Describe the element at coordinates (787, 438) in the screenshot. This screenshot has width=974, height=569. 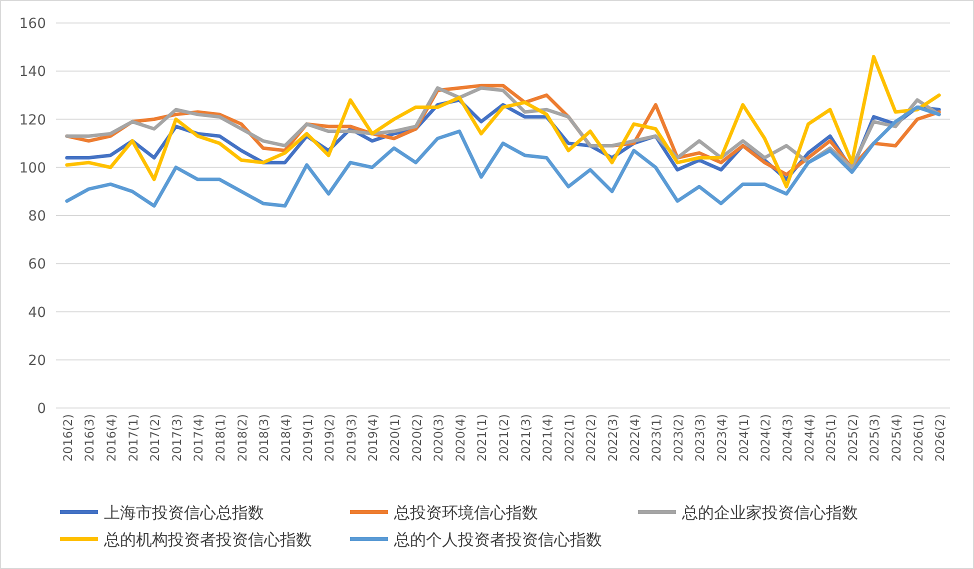
I see `x-tick-label: 2024(3)` at that location.